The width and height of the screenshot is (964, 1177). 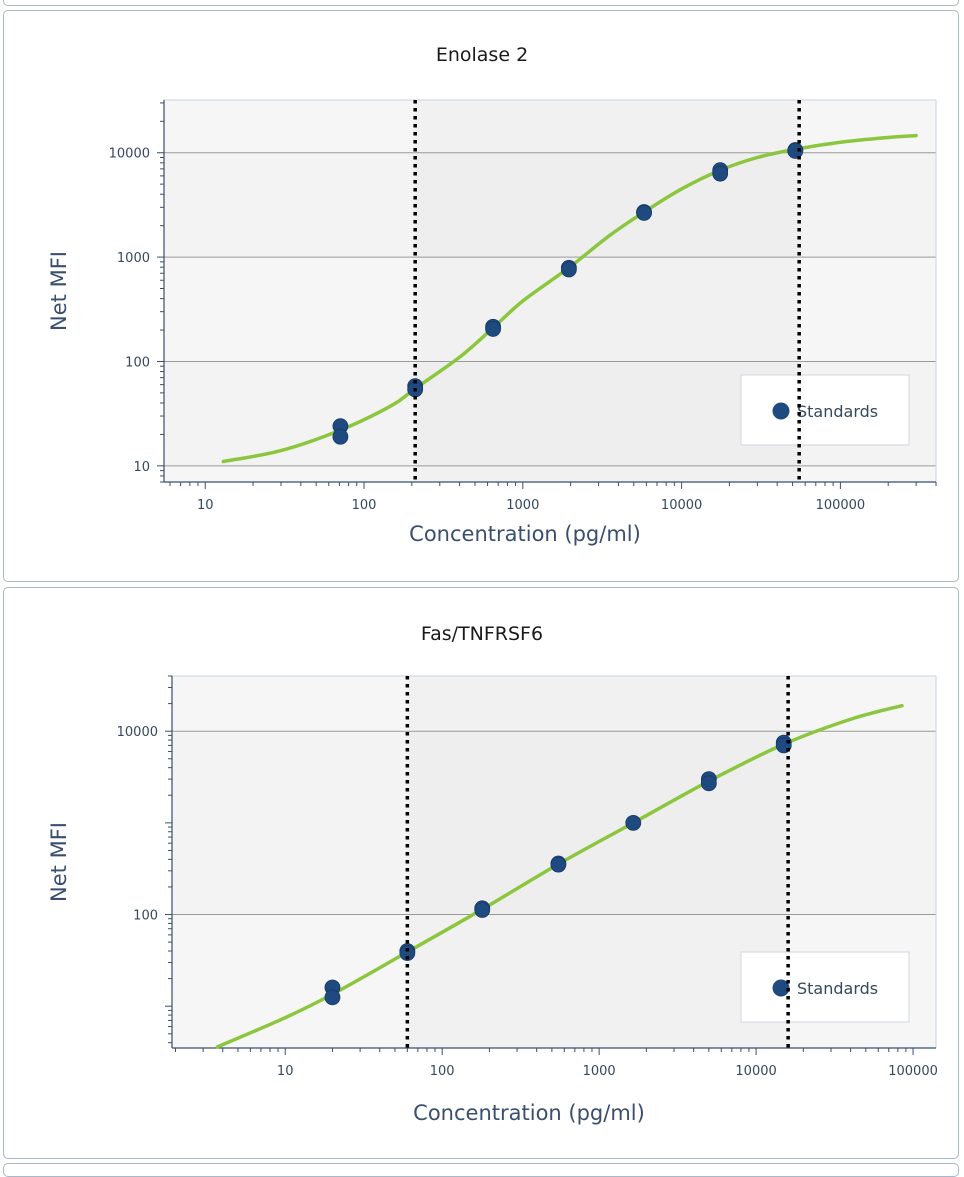 I want to click on previous-panel-edge, so click(x=481, y=3).